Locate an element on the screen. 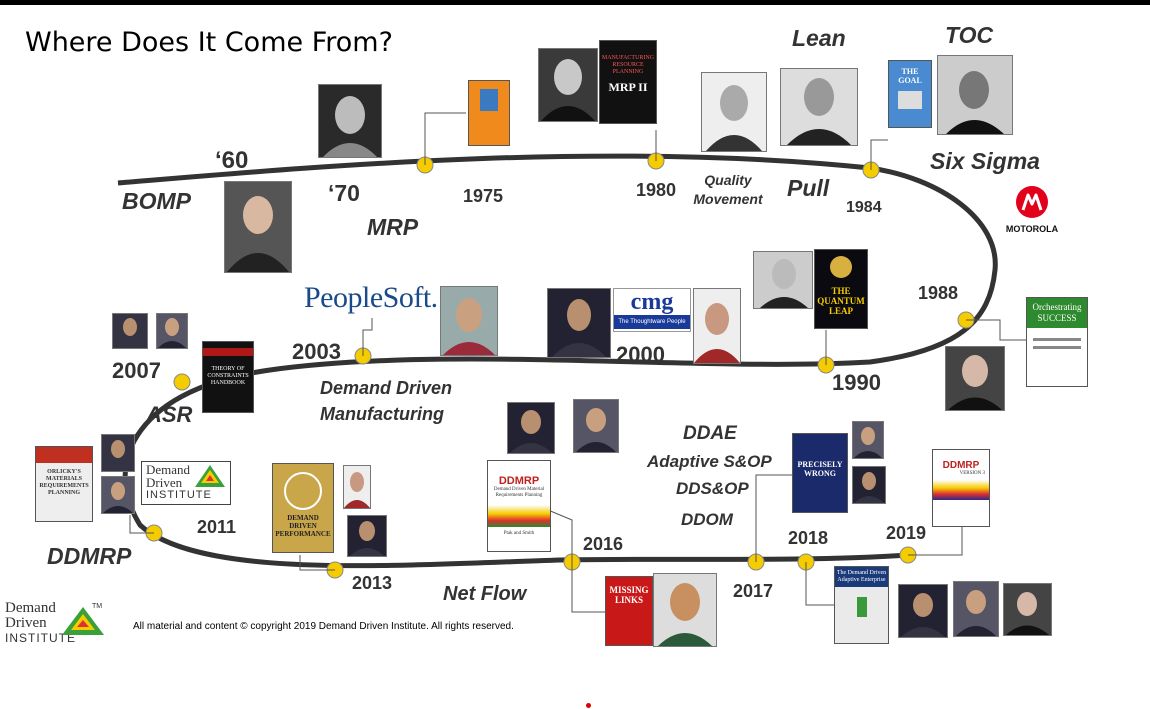 This screenshot has width=1150, height=709. connector-1988 is located at coordinates (996, 330).